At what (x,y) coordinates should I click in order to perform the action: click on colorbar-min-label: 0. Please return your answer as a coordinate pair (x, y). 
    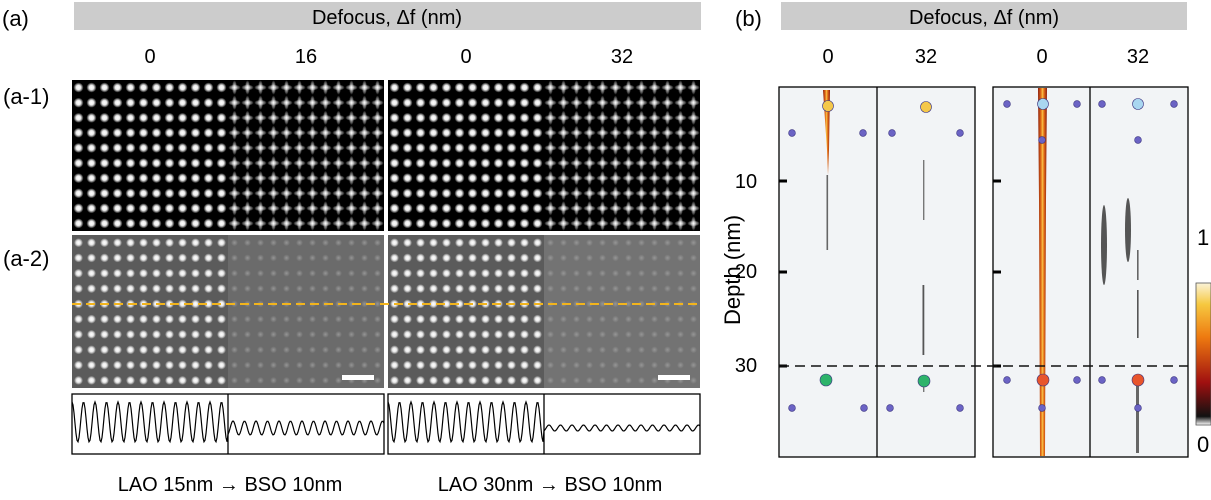
    Looking at the image, I should click on (1203, 444).